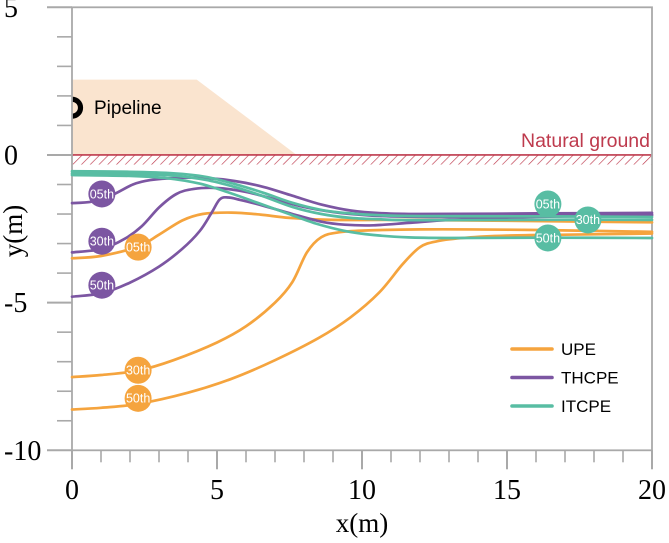 The image size is (669, 543). What do you see at coordinates (586, 406) in the screenshot?
I see `legend-label: ITCPE` at bounding box center [586, 406].